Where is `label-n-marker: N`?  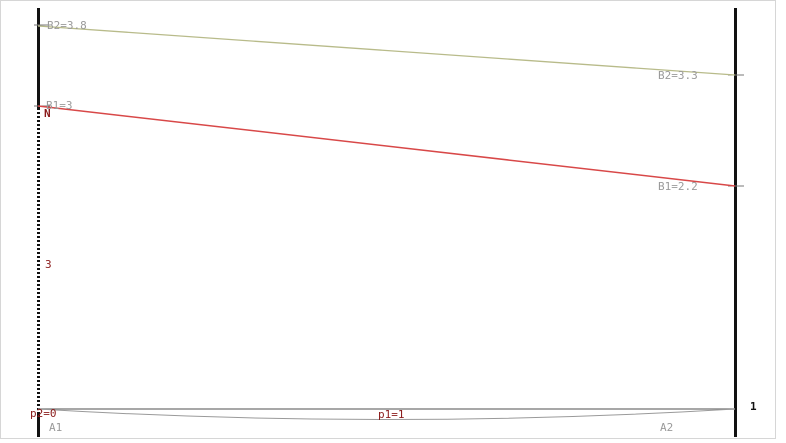 label-n-marker: N is located at coordinates (47, 113).